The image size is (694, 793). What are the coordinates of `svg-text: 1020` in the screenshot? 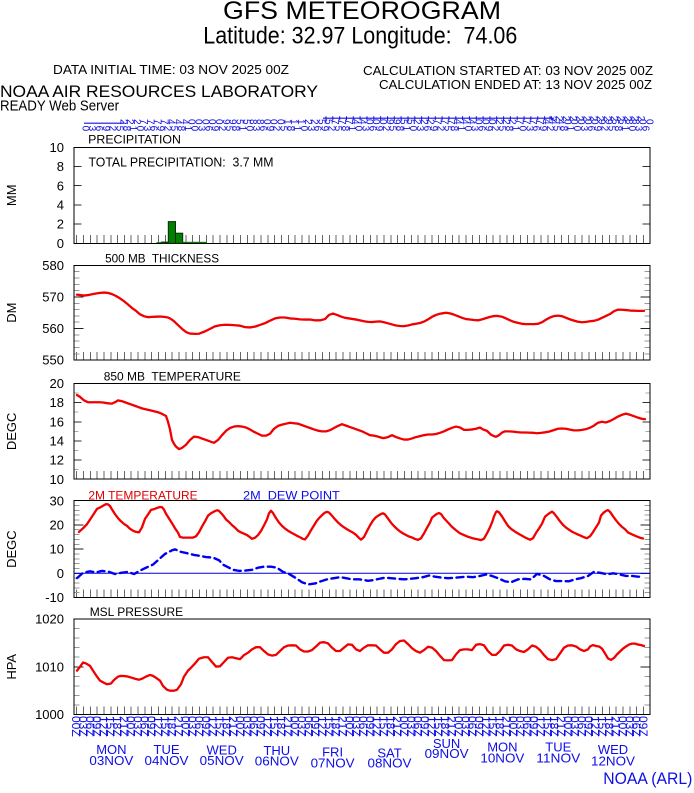 It's located at (49, 619).